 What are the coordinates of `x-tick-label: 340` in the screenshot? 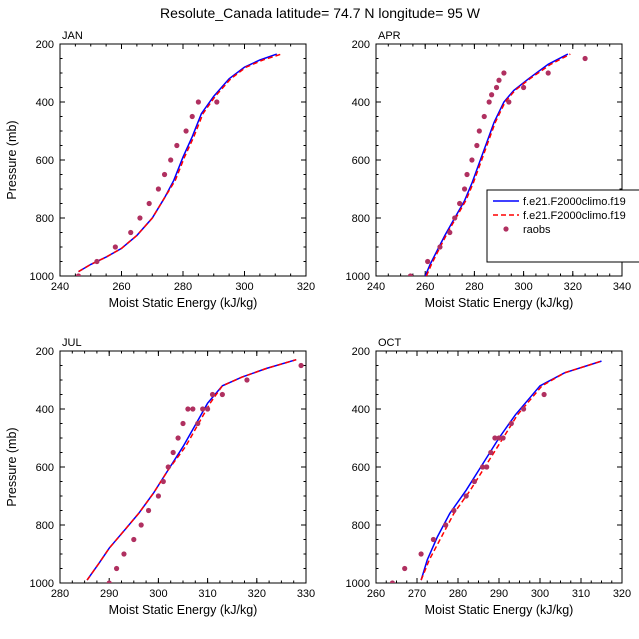 It's located at (622, 287).